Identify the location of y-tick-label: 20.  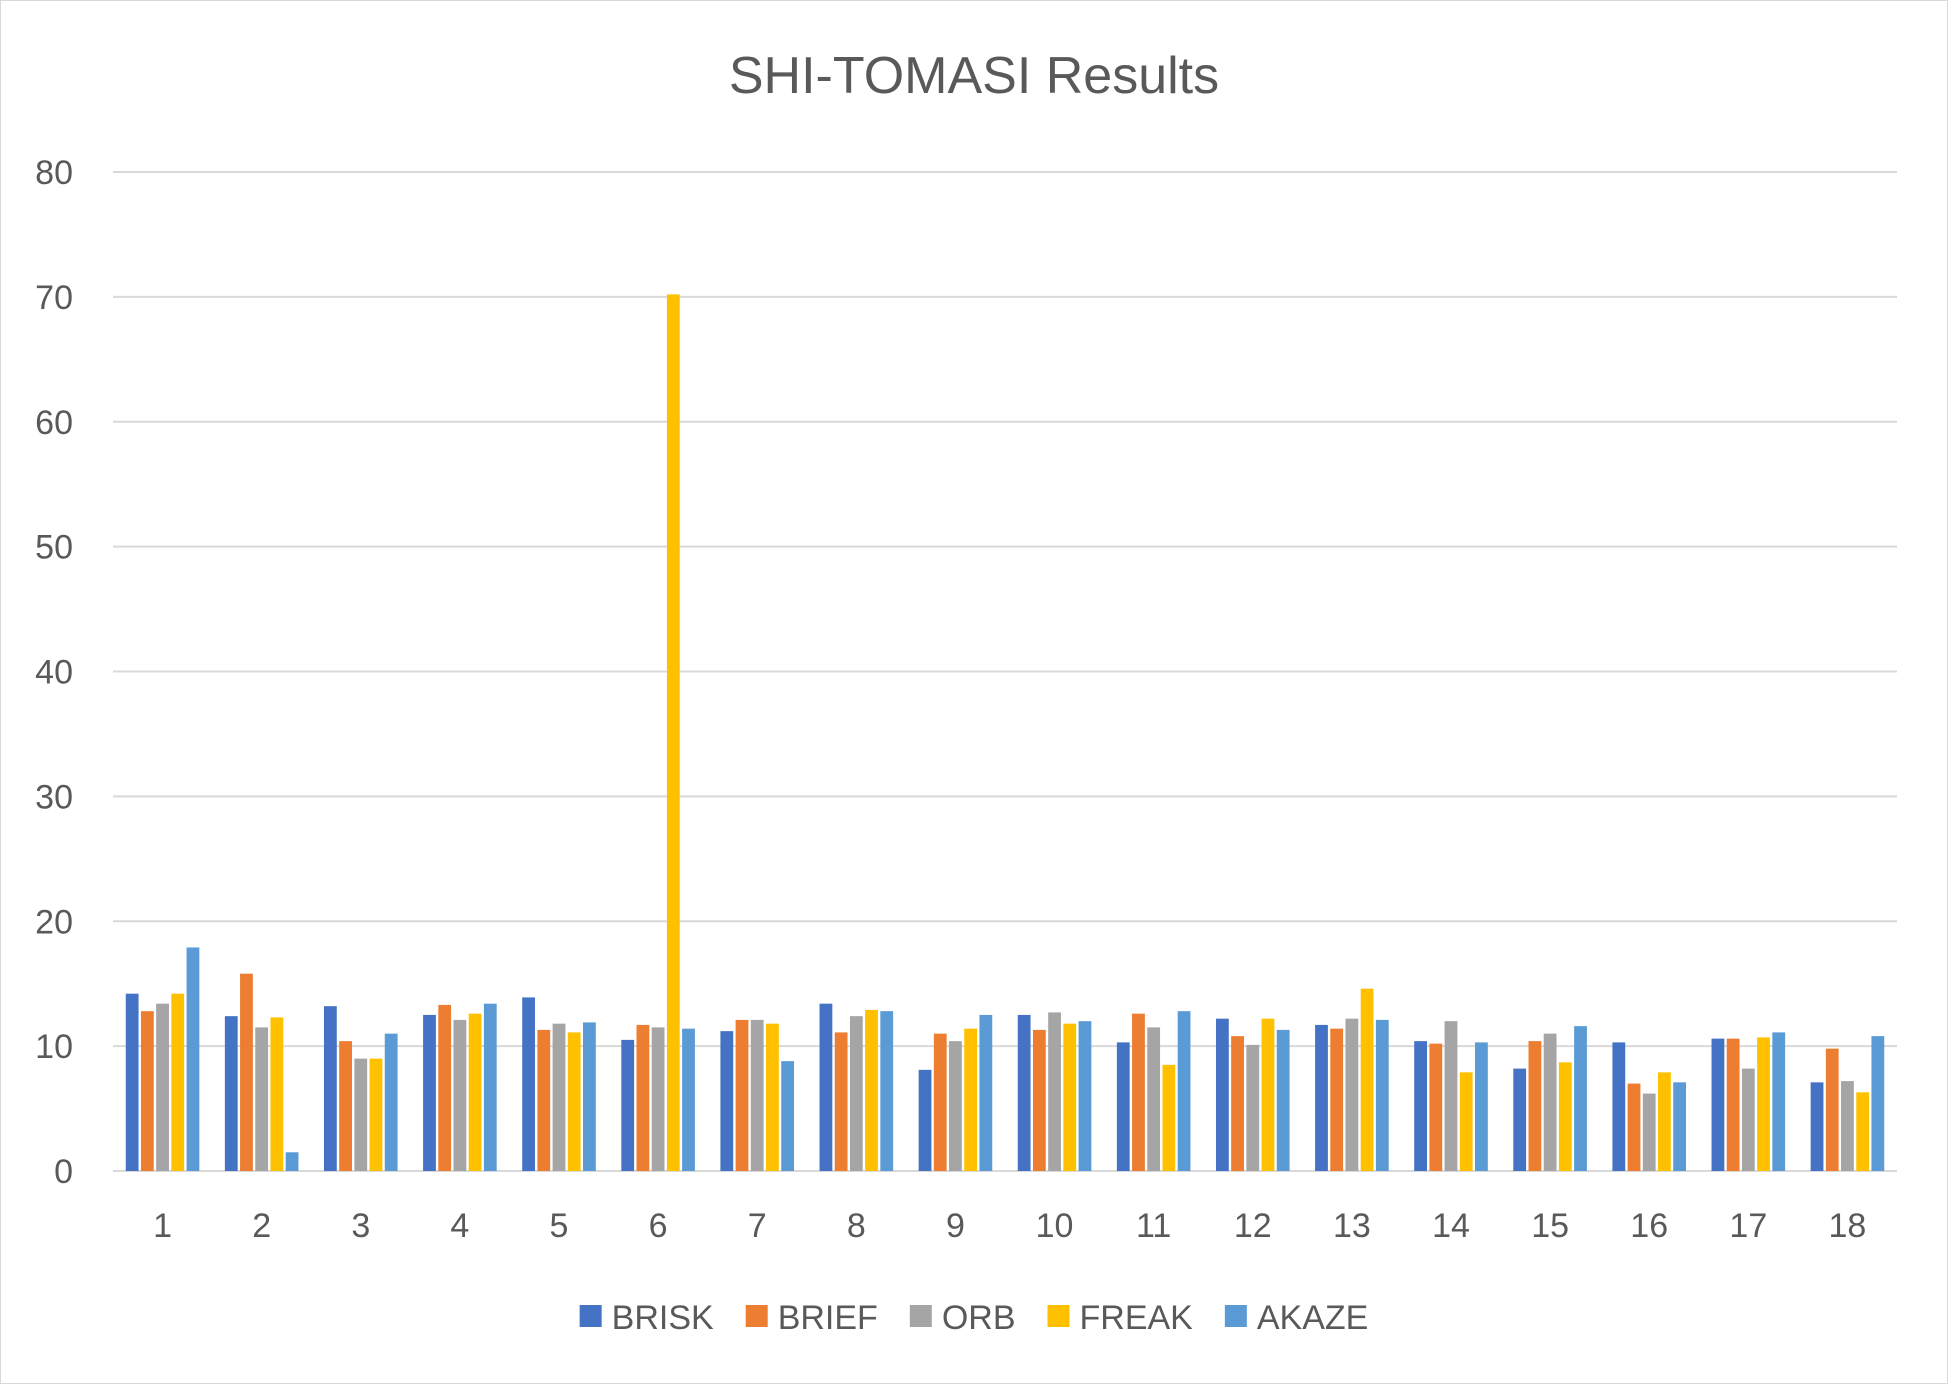
(54, 922).